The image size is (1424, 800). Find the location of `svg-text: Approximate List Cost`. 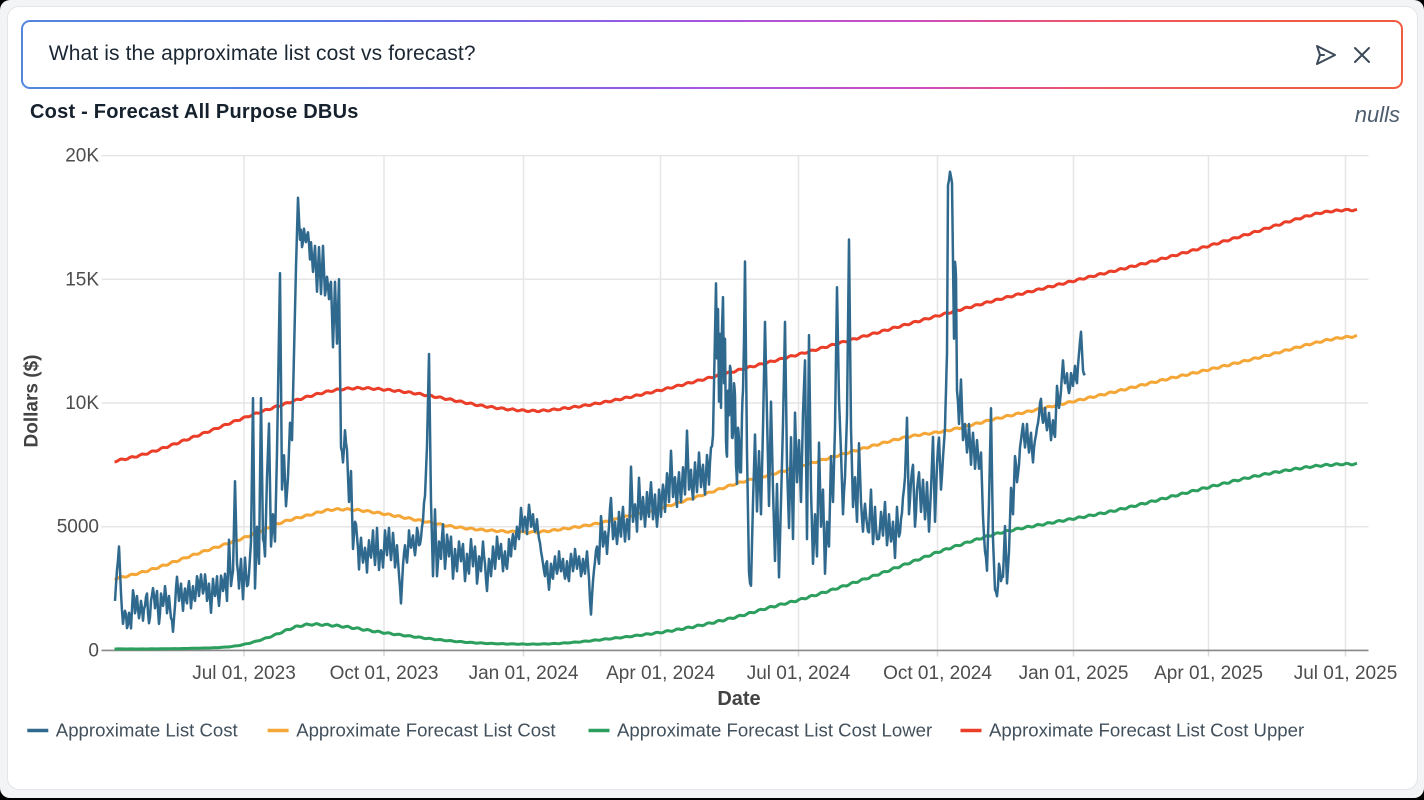

svg-text: Approximate List Cost is located at coordinates (147, 730).